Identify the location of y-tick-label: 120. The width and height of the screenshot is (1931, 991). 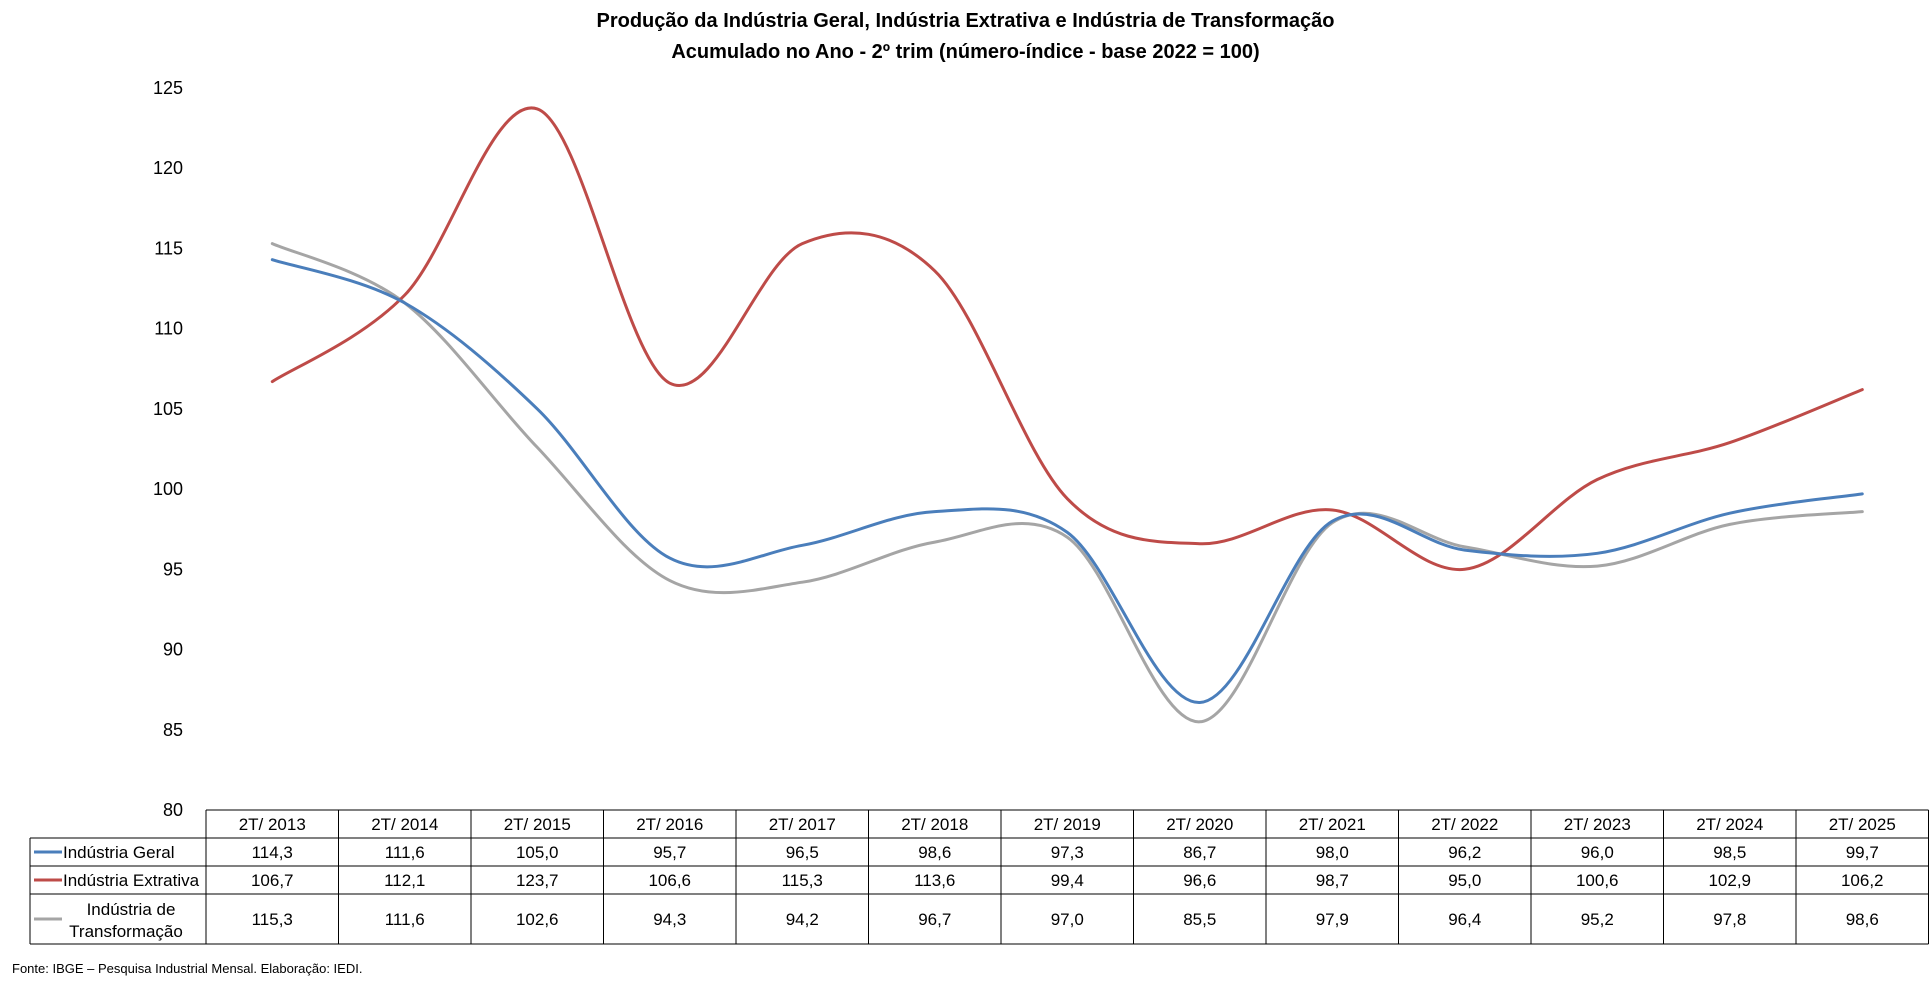
(168, 168).